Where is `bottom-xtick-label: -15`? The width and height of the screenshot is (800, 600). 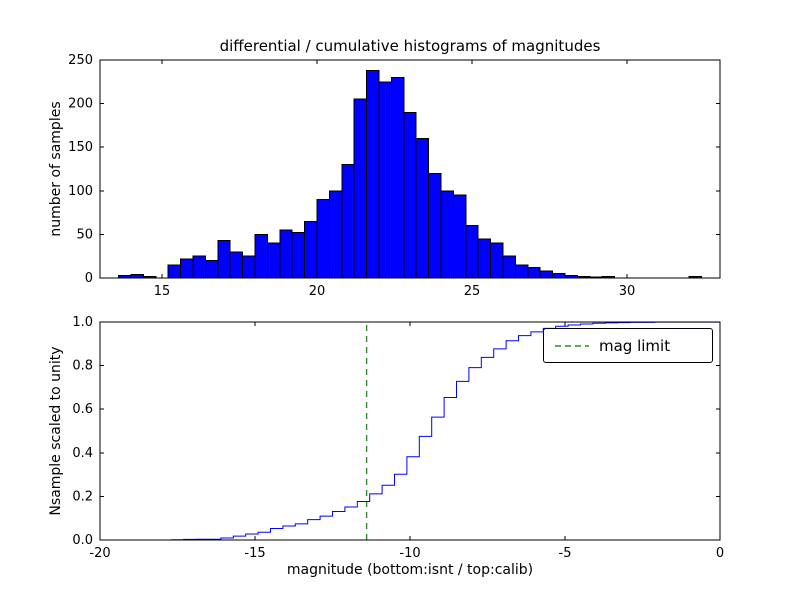 bottom-xtick-label: -15 is located at coordinates (254, 553).